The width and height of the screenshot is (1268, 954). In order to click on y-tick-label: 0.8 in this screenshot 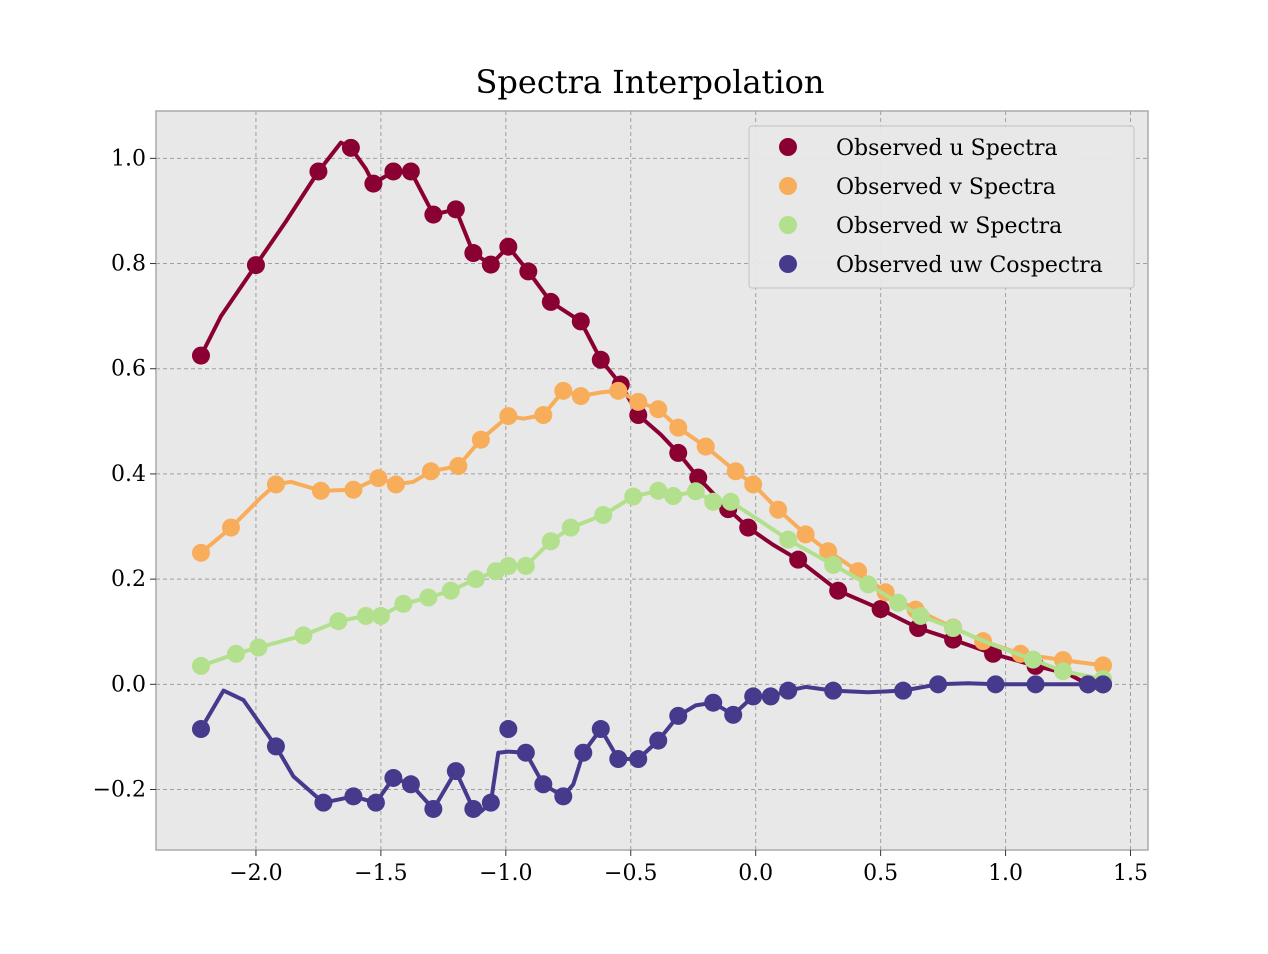, I will do `click(128, 264)`.